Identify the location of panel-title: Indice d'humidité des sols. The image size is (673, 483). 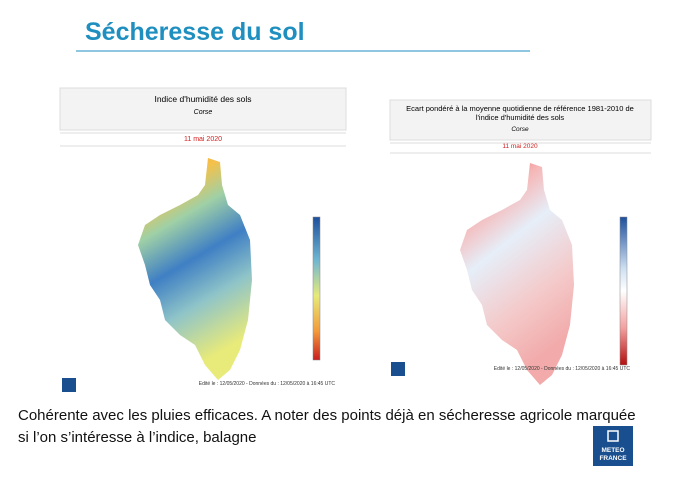
(202, 99).